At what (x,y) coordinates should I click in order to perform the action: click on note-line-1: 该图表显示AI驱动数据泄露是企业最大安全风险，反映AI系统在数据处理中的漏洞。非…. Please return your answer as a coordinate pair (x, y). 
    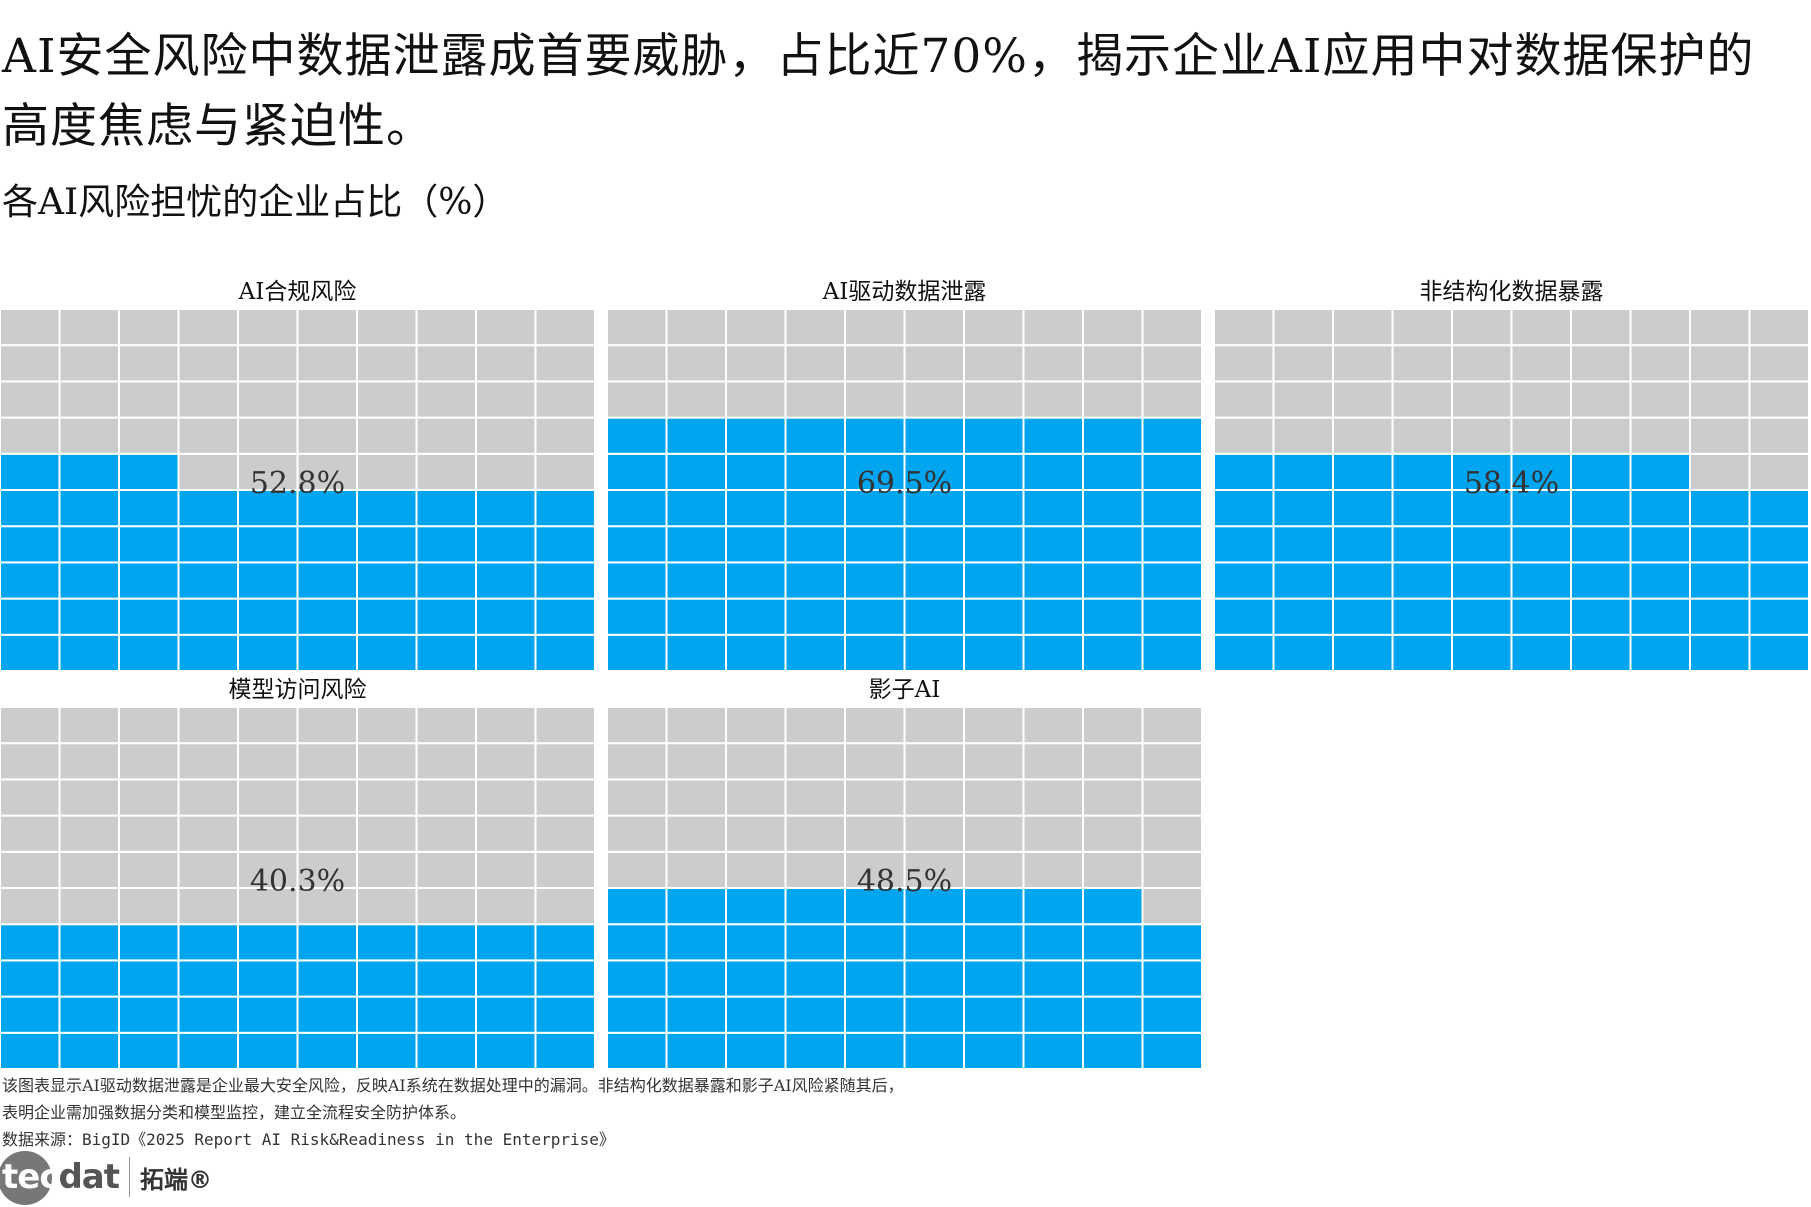
    Looking at the image, I should click on (453, 1085).